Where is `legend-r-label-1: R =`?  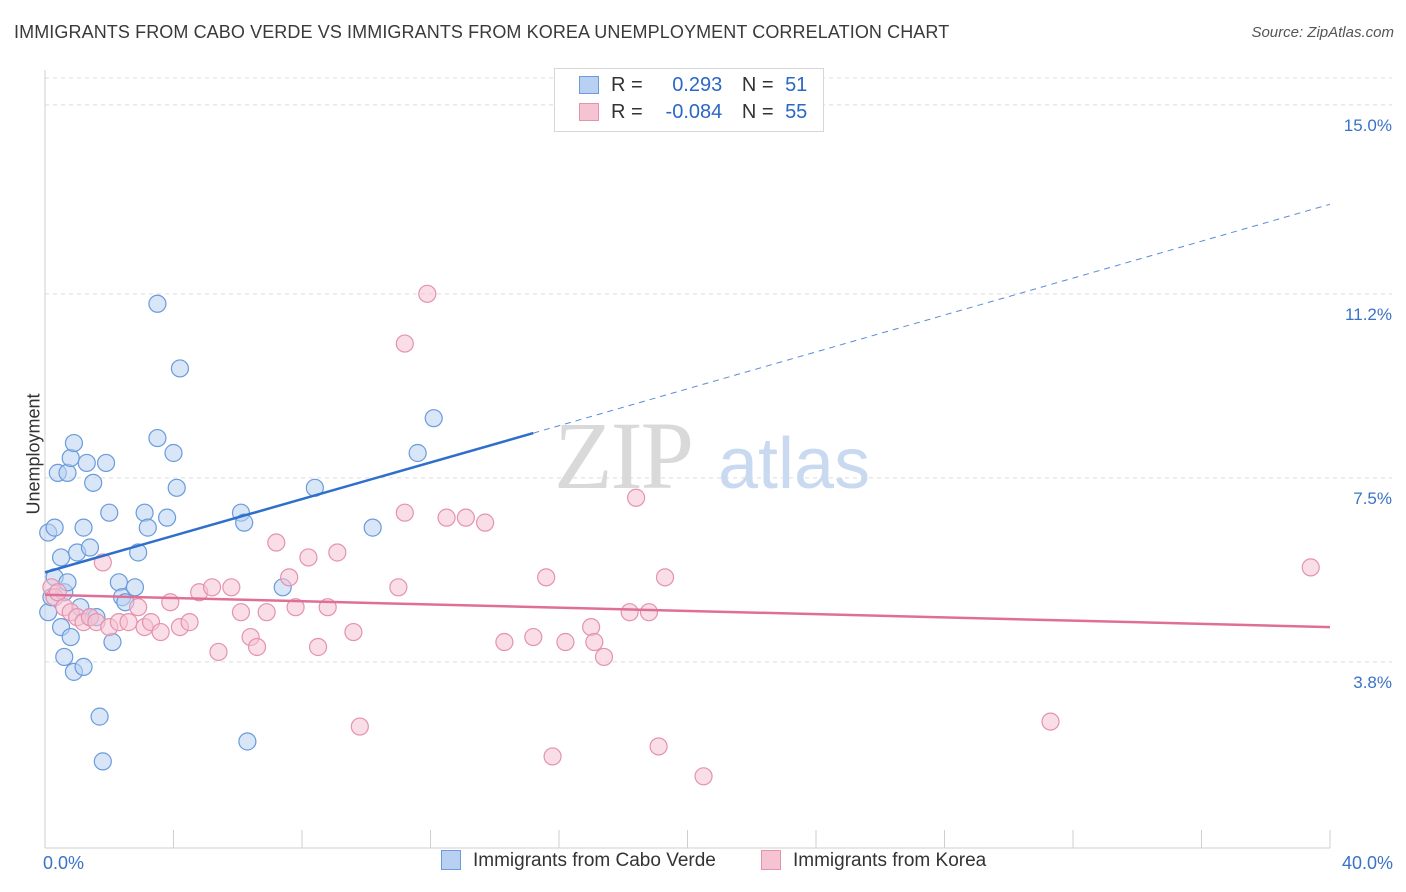
legend-r-label-1: R = is located at coordinates (627, 85).